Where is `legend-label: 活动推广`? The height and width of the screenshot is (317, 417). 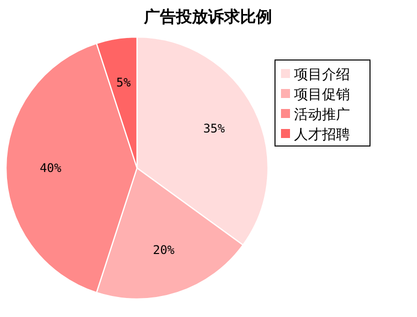
legend-label: 活动推广 is located at coordinates (322, 115).